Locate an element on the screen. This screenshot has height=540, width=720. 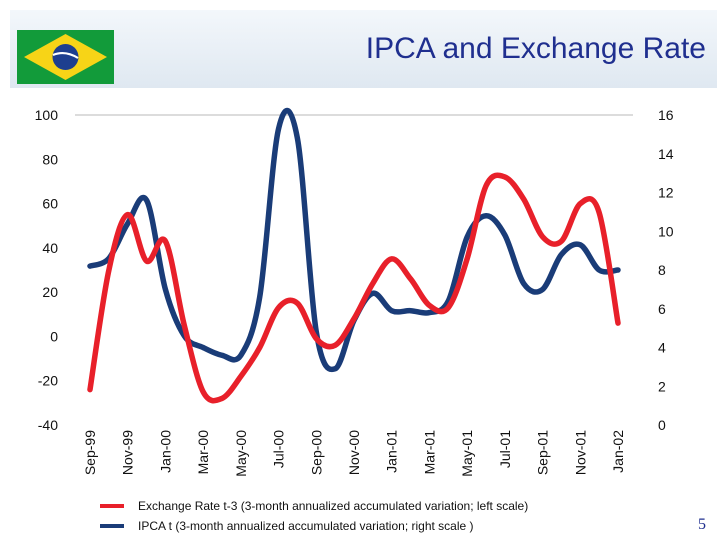
x-axis-tick-label: May-01 is located at coordinates (467, 453).